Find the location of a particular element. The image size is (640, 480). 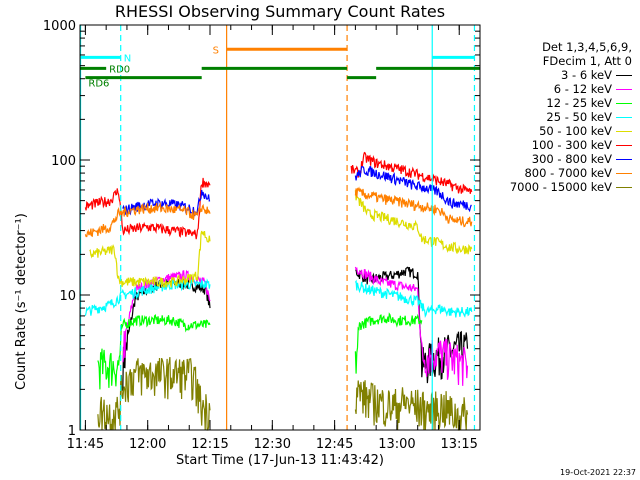

legend-entry: 7000 - 15000 keV is located at coordinates (556, 187).